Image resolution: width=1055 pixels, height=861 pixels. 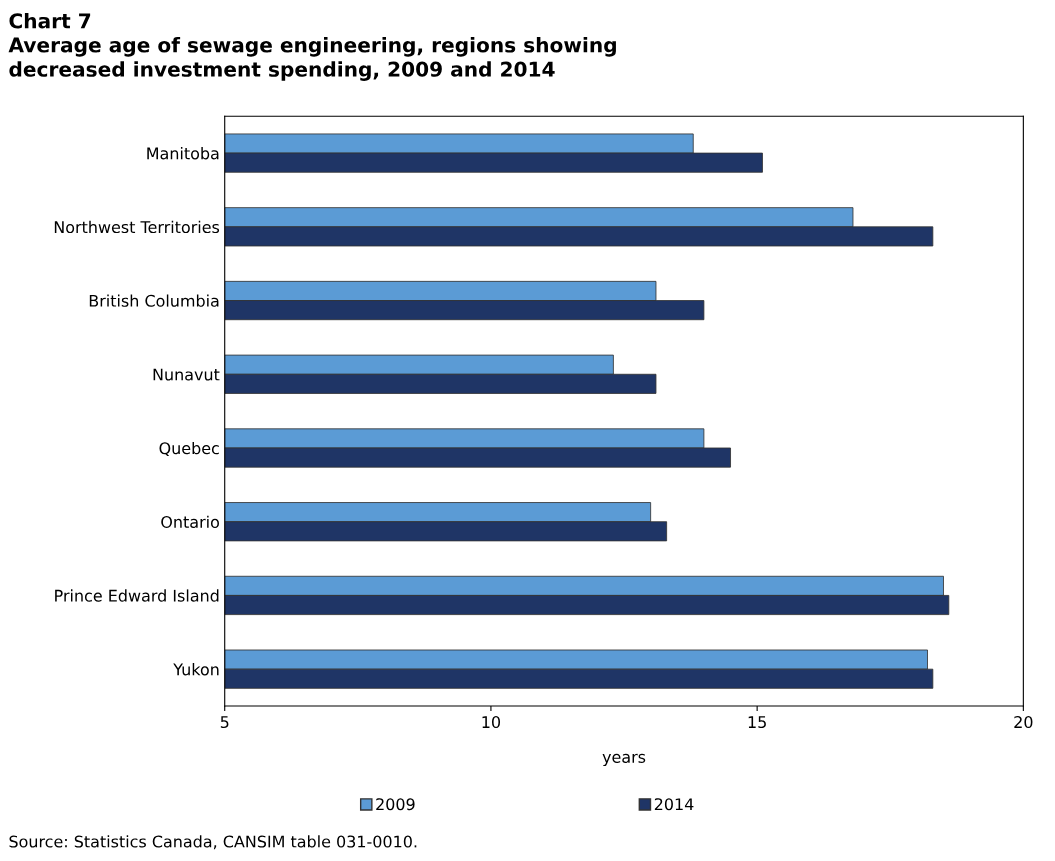 I want to click on y-tick-label: Yukon, so click(x=196, y=669).